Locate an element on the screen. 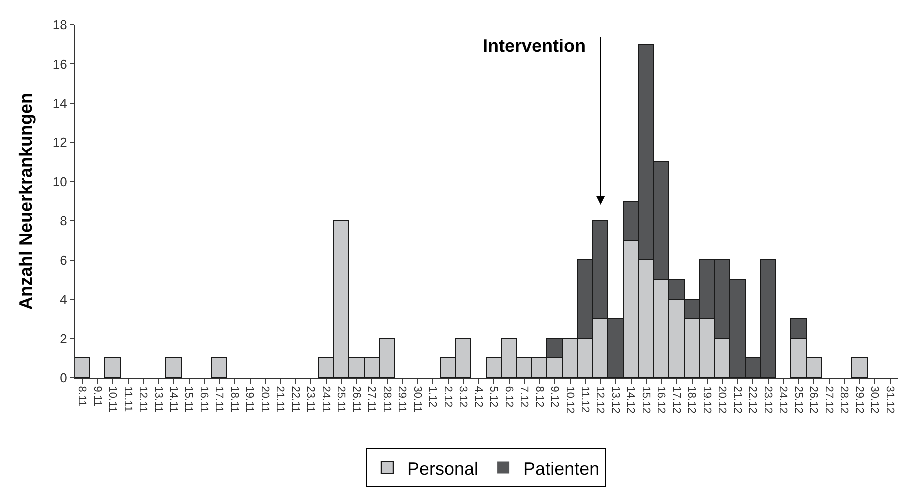 The width and height of the screenshot is (913, 500). x-tick-label: 16.11 is located at coordinates (204, 399).